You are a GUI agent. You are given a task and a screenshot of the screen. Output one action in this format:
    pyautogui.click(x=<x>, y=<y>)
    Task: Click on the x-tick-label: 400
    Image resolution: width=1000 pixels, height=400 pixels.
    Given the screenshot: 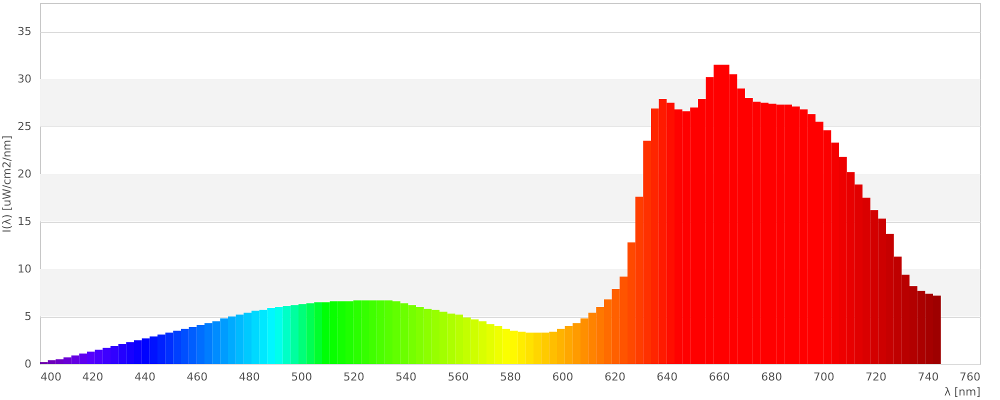 What is the action you would take?
    pyautogui.click(x=51, y=377)
    